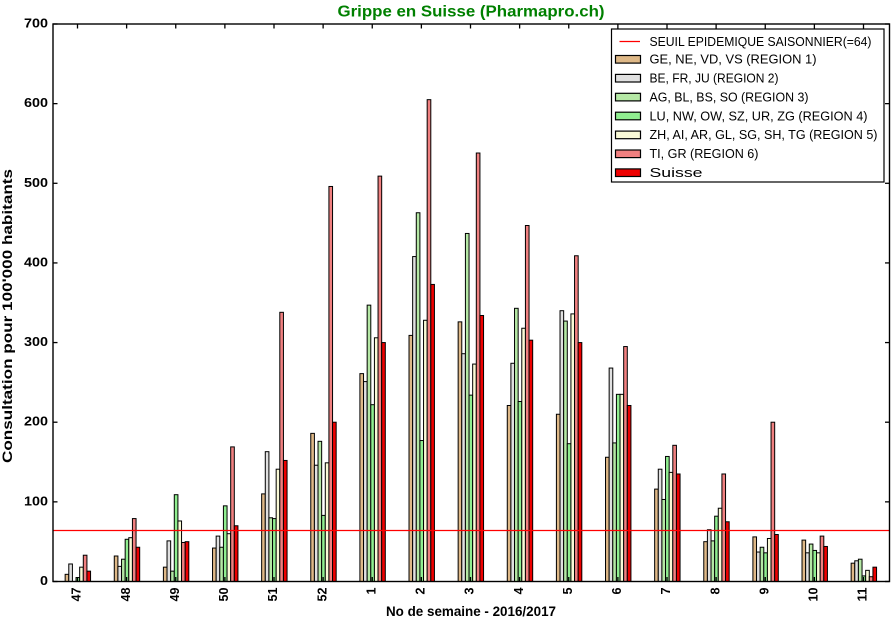  What do you see at coordinates (814, 594) in the screenshot?
I see `svg-text: 10` at bounding box center [814, 594].